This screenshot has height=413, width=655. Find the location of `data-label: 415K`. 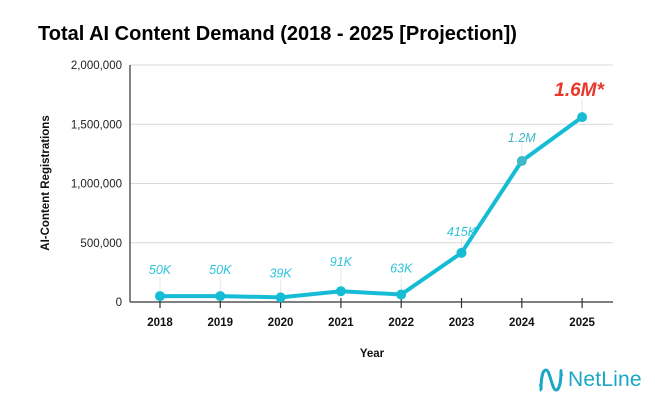

data-label: 415K is located at coordinates (462, 232).